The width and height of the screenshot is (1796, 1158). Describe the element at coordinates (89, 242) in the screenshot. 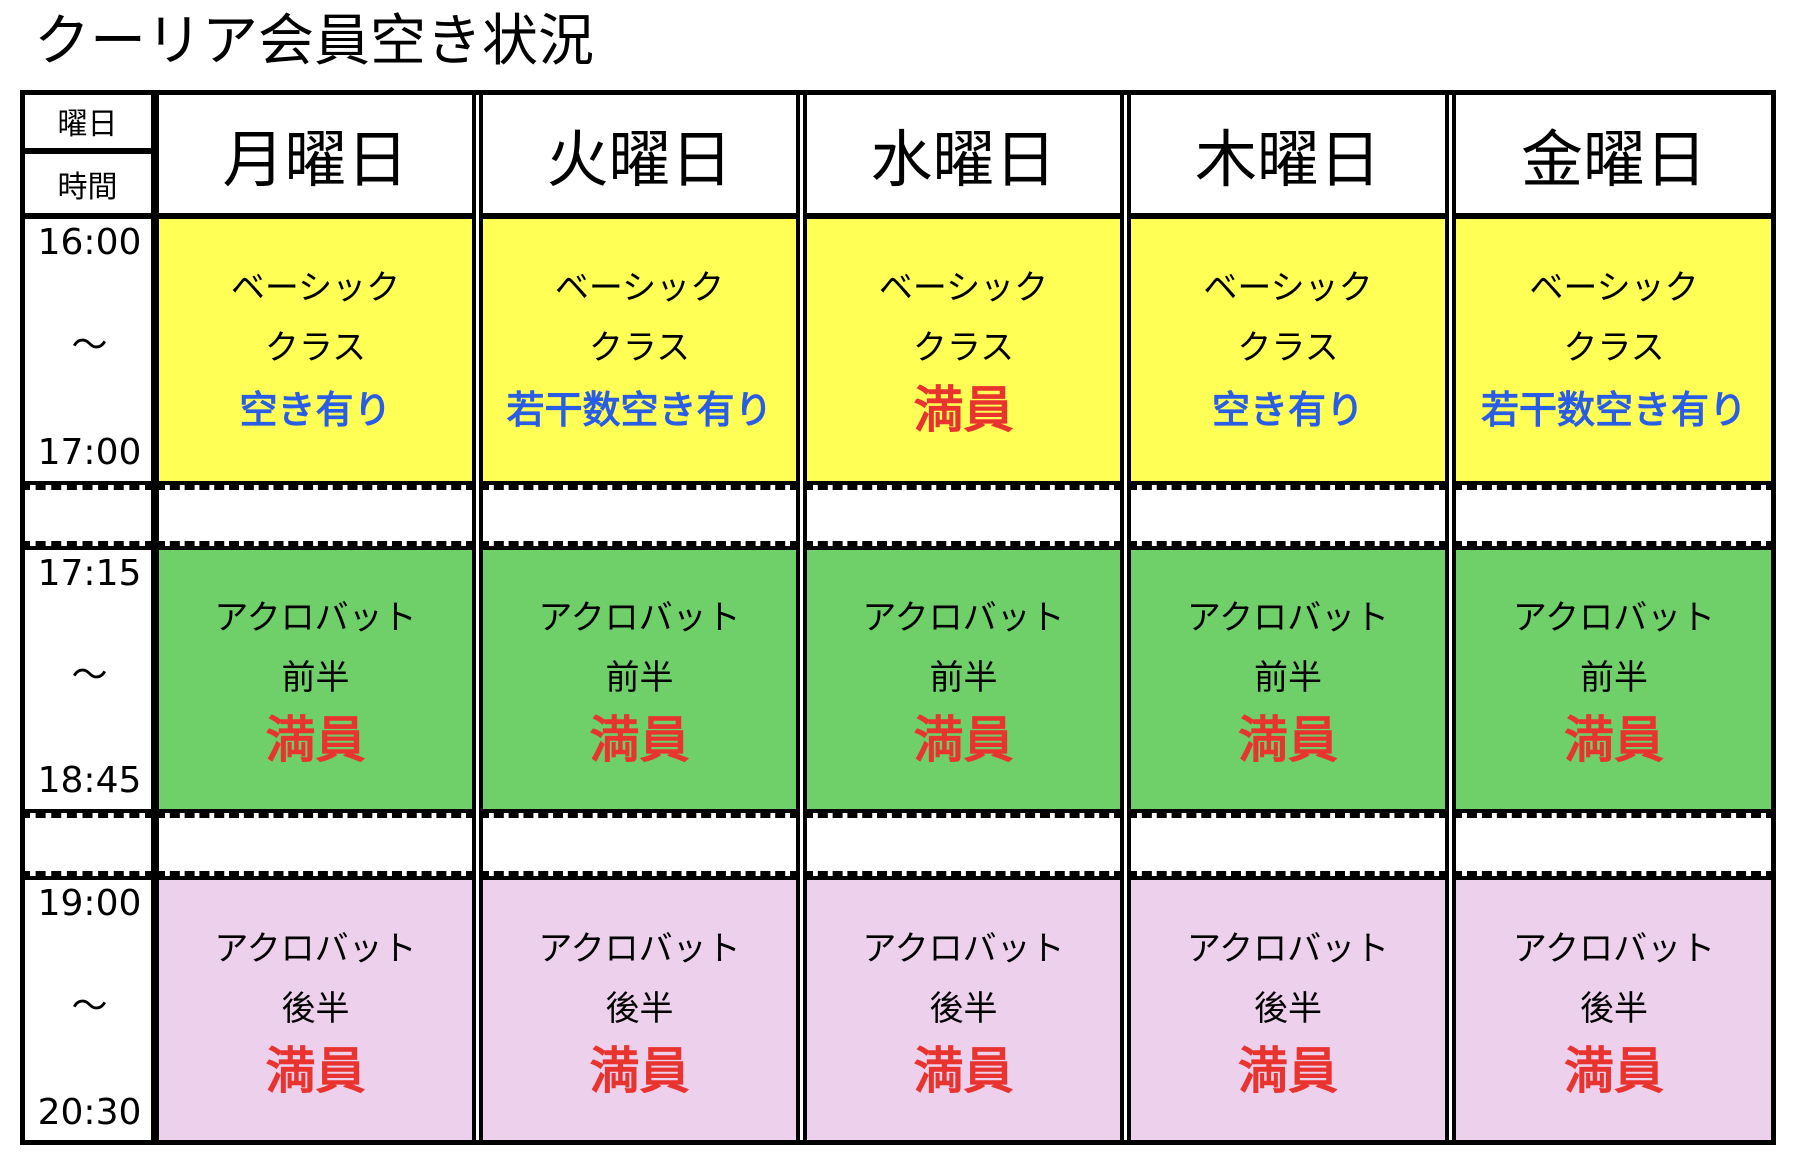

I see `time-start: 16:00` at that location.